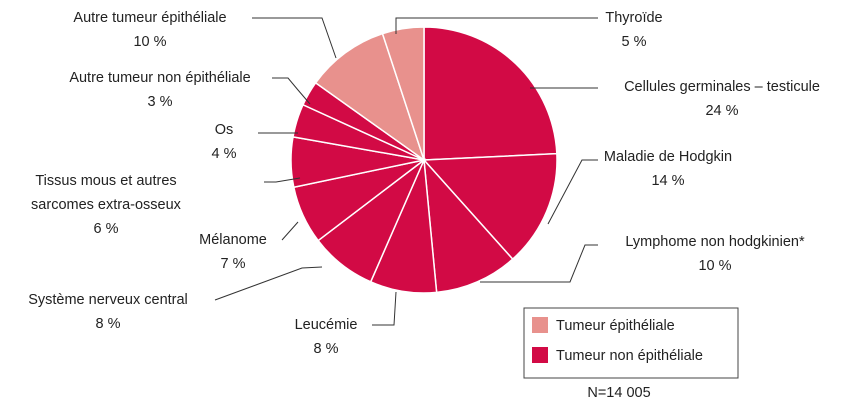  I want to click on category-label: Autre tumeur épithéliale, so click(150, 18).